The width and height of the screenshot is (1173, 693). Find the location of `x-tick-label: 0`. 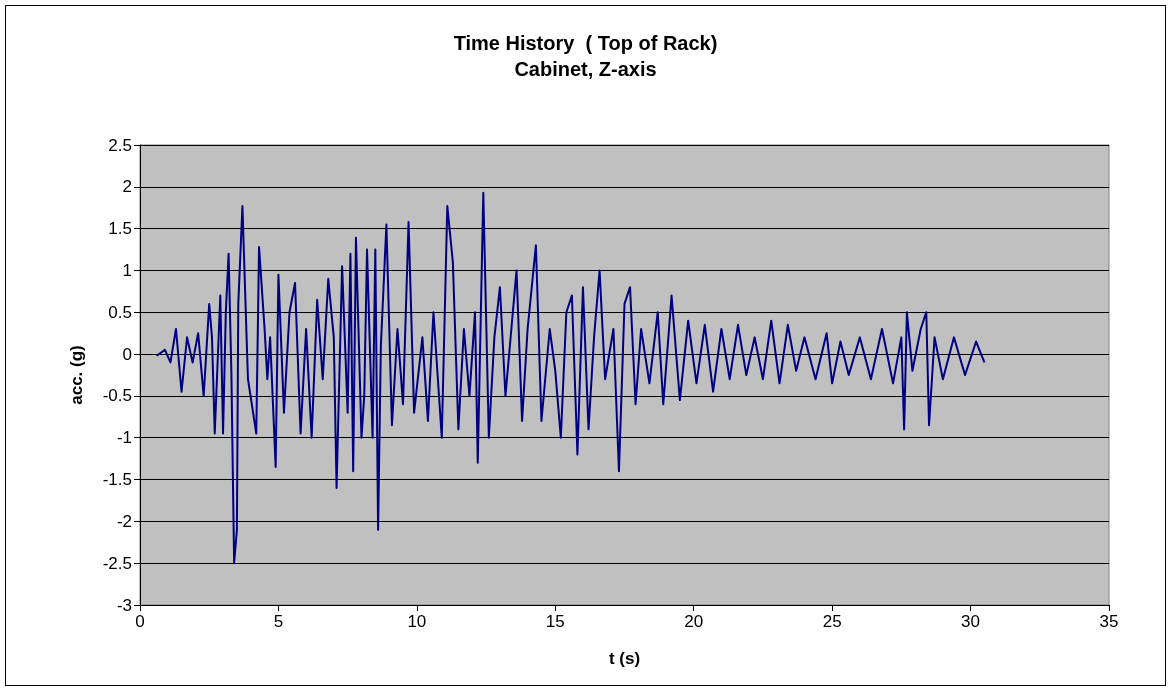

x-tick-label: 0 is located at coordinates (140, 621).